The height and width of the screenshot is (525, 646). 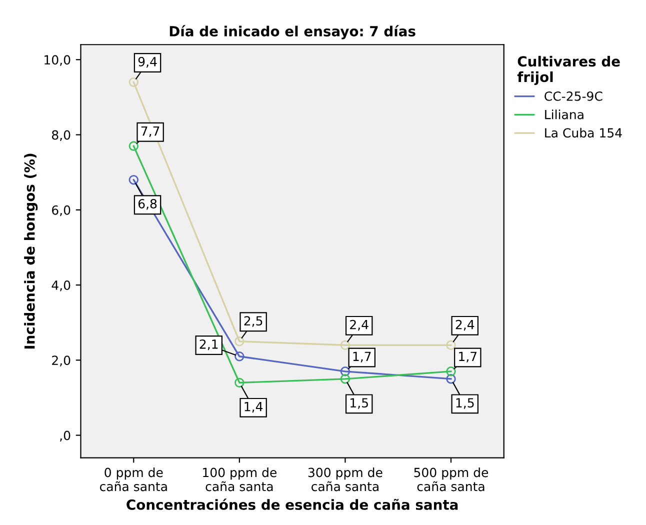 I want to click on y-tick-label: 8,0, so click(x=61, y=135).